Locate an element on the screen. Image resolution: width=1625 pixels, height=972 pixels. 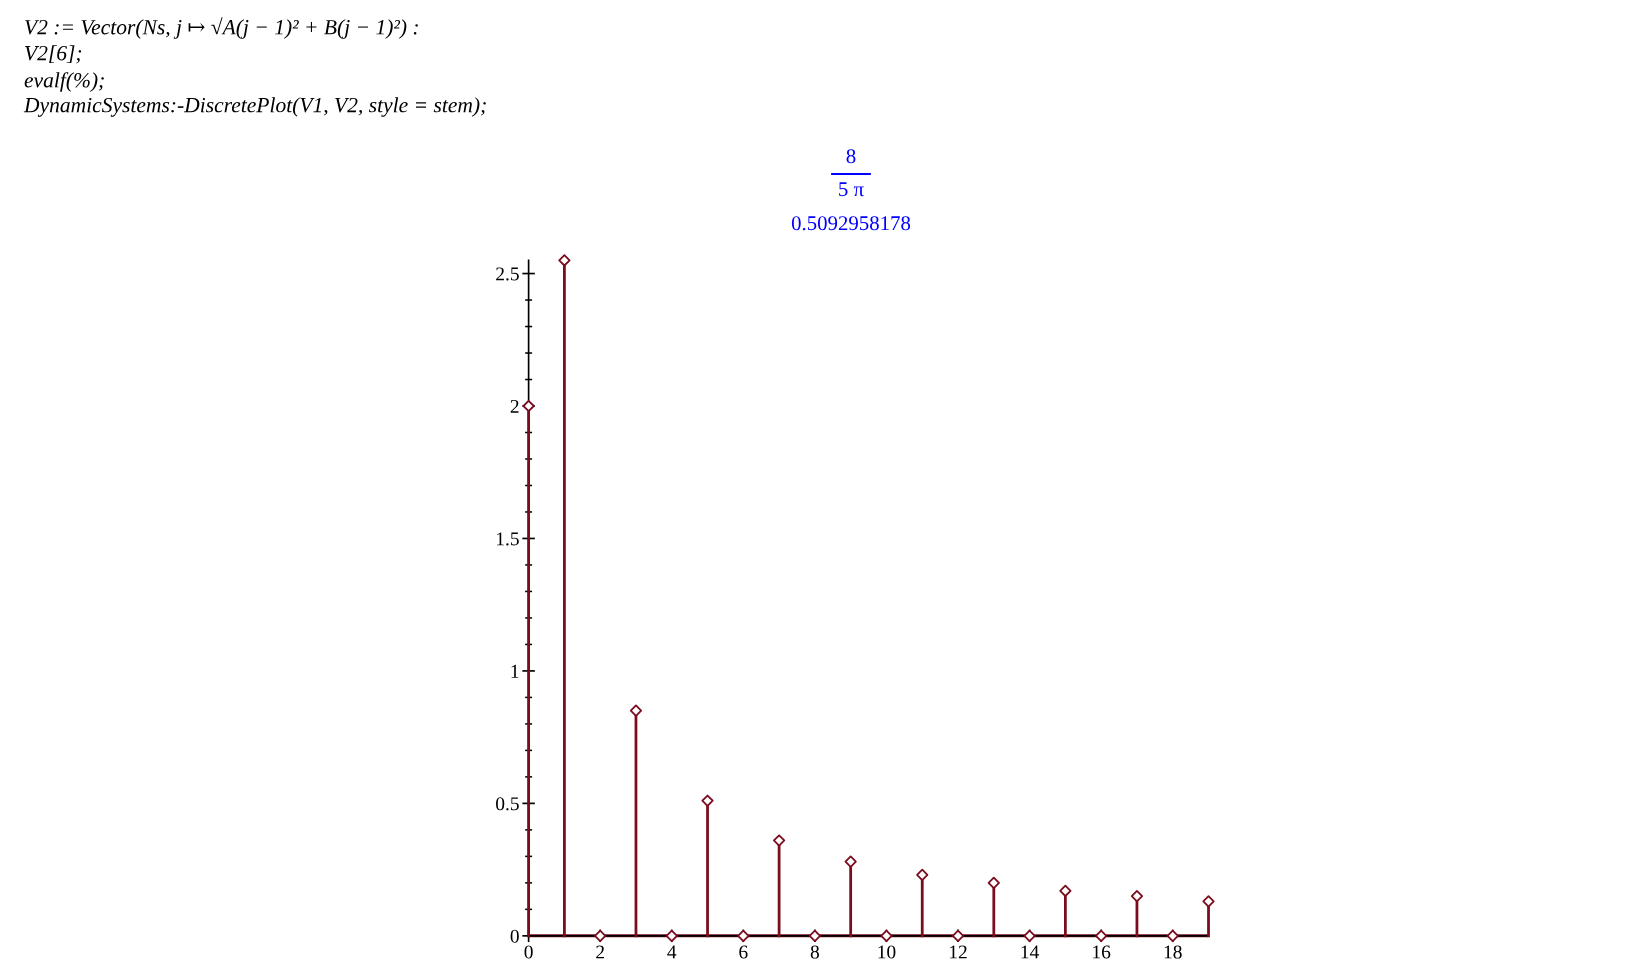
y-tick-label: 0.5 is located at coordinates (507, 804).